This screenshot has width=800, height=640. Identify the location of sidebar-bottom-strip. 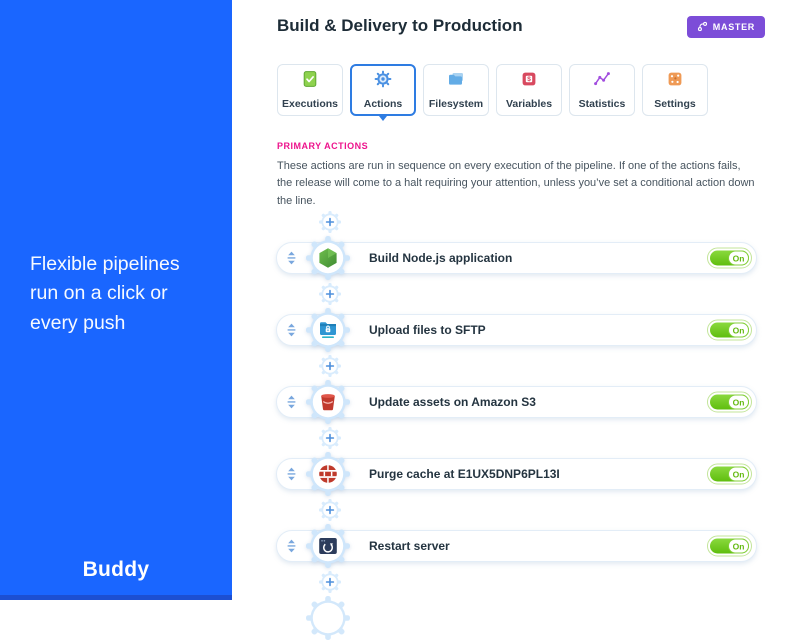
(116, 597).